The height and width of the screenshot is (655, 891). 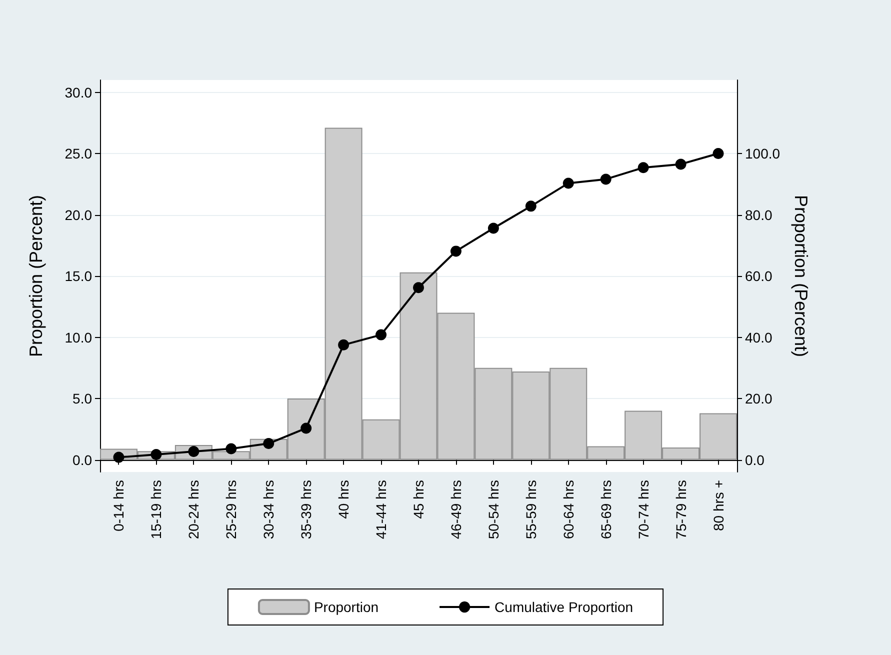 What do you see at coordinates (680, 510) in the screenshot?
I see `x-tick-label: 75-79 hrs` at bounding box center [680, 510].